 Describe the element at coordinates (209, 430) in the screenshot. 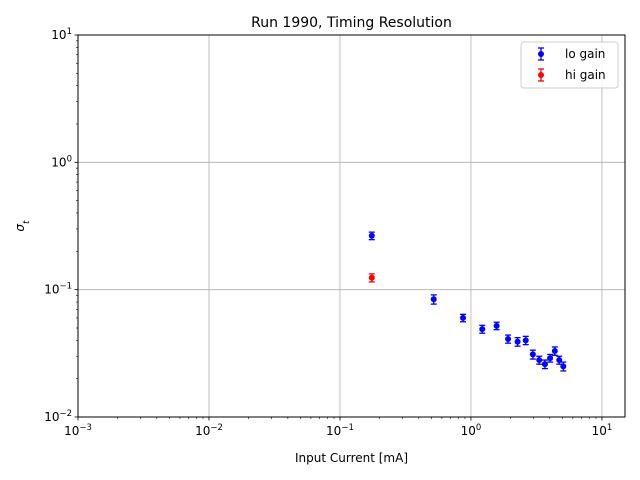

I see `x-tick-label: 10⁻²` at that location.